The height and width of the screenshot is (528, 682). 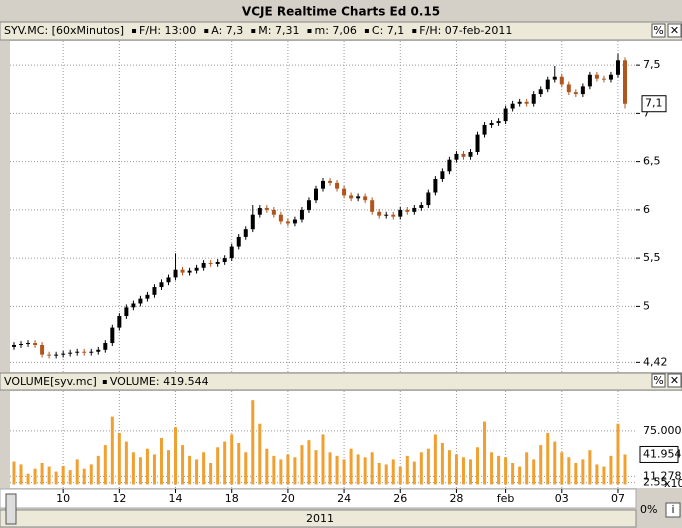 What do you see at coordinates (456, 498) in the screenshot?
I see `x-tick-label: 28` at bounding box center [456, 498].